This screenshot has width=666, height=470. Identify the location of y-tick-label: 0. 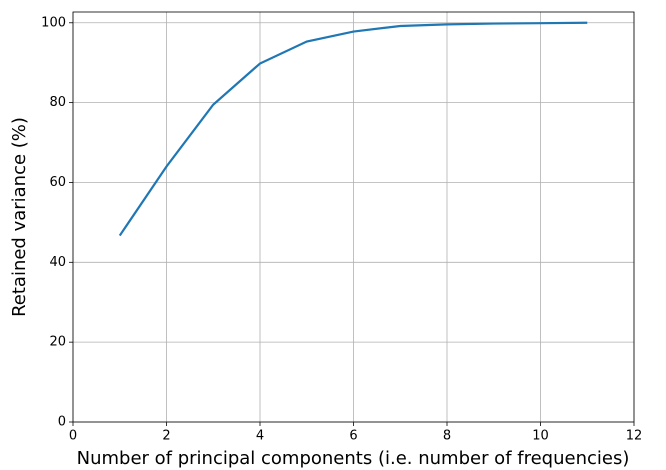
(62, 422).